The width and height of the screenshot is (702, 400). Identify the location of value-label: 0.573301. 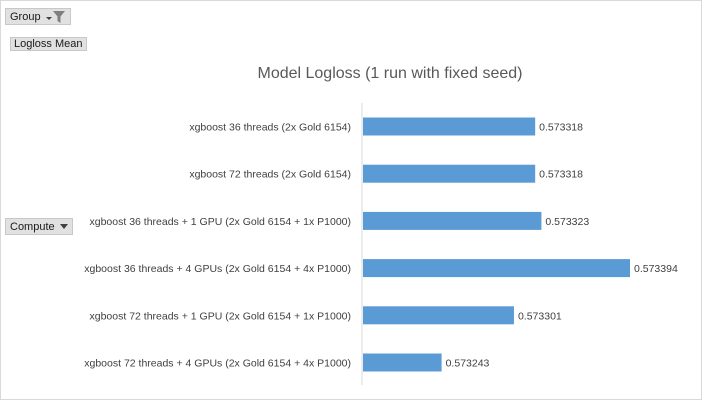
(540, 316).